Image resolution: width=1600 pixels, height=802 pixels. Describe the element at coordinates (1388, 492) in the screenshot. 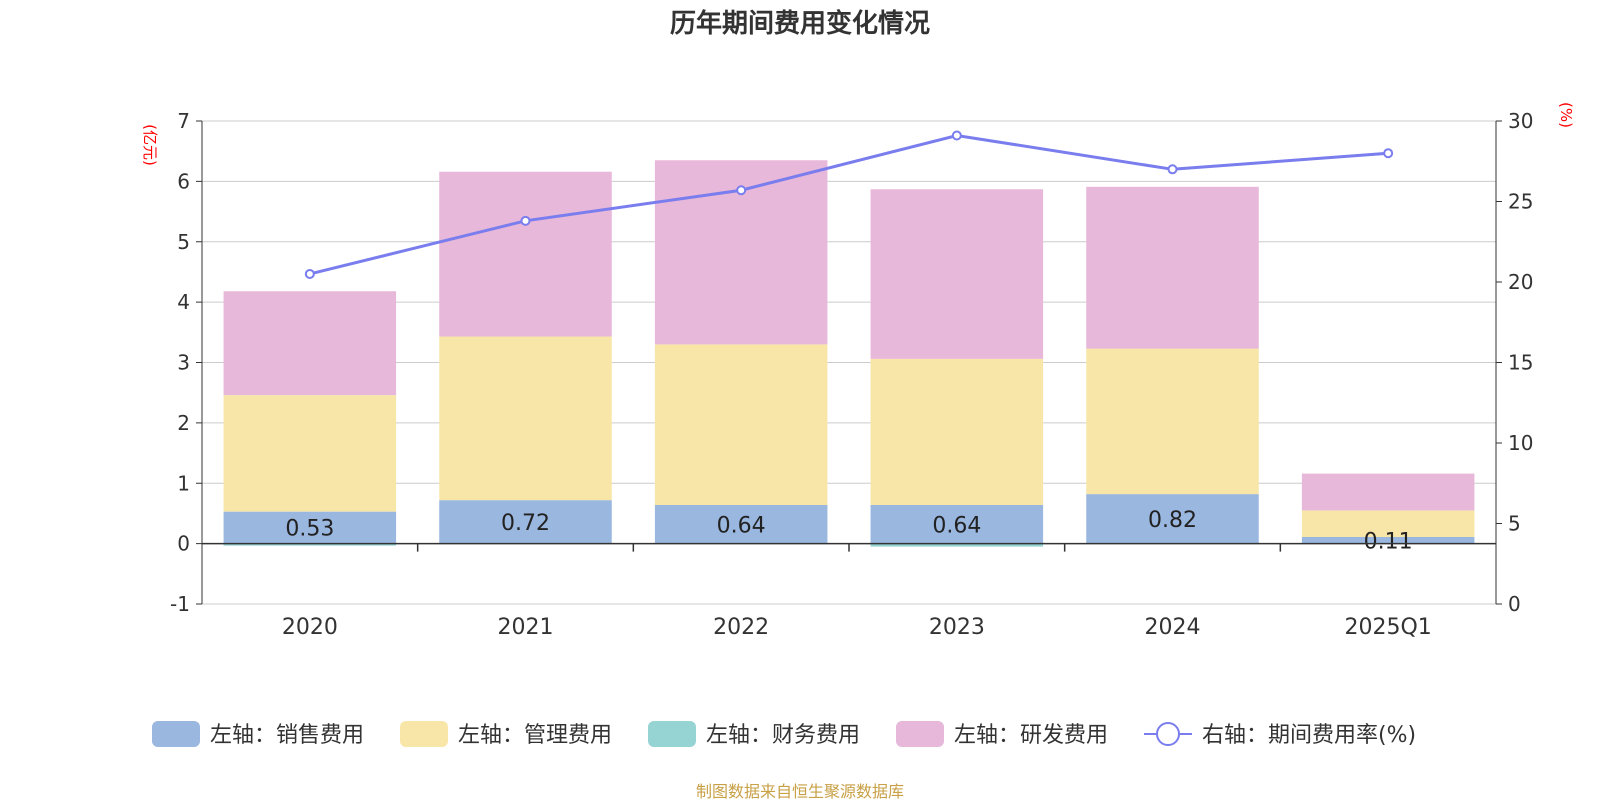

I see `bar-4-2025Q1` at that location.